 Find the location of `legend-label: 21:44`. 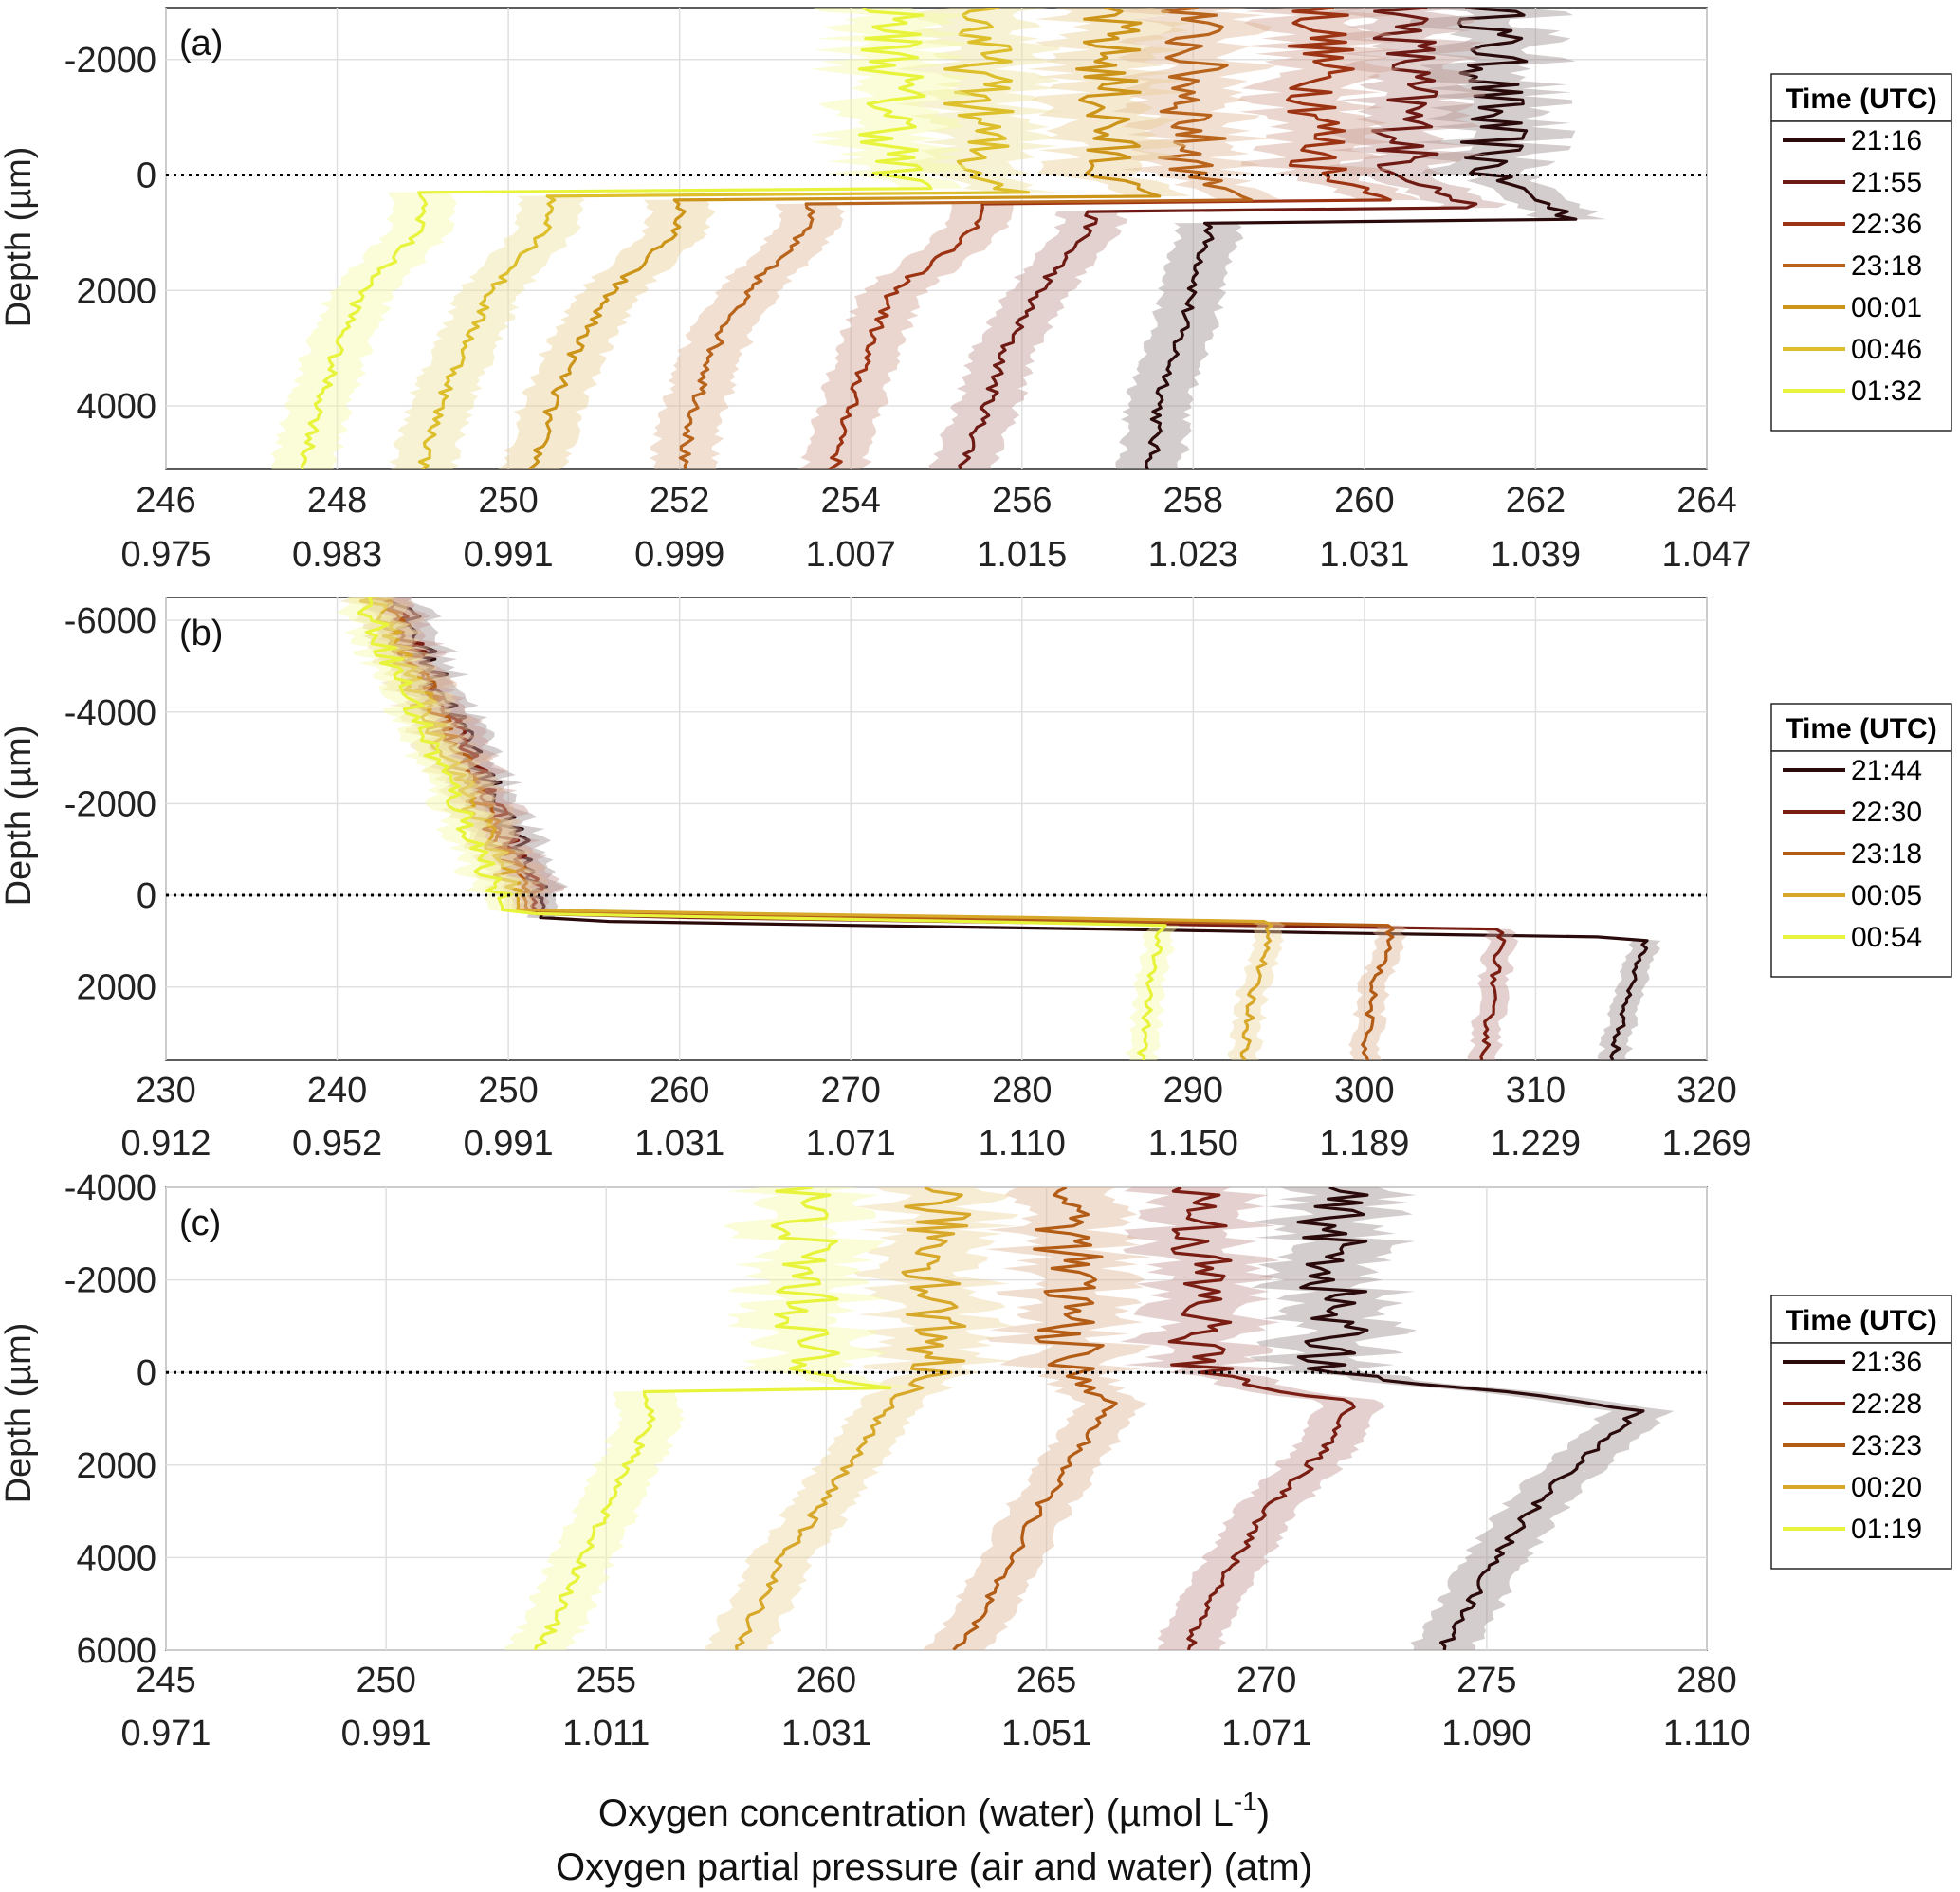

legend-label: 21:44 is located at coordinates (1886, 770).